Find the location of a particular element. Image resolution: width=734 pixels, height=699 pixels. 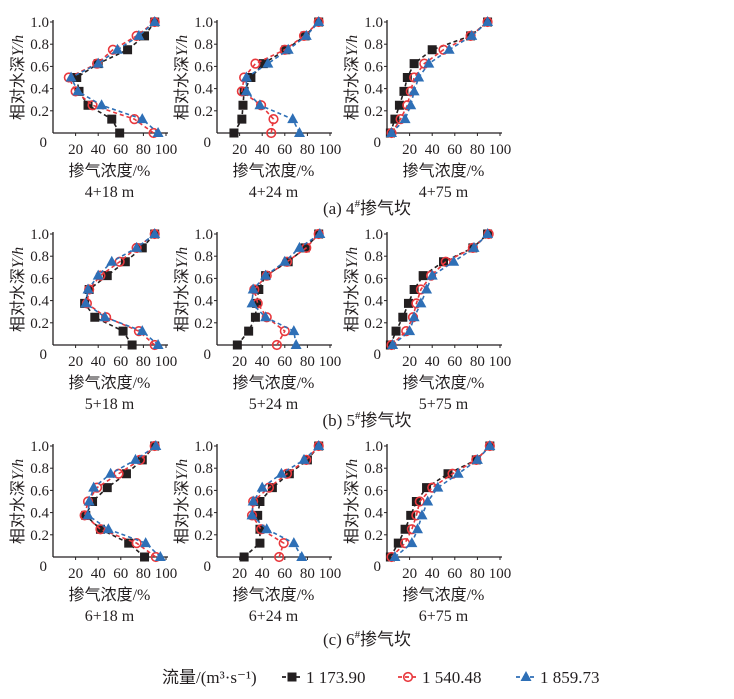

y-tick-label: 0.6 is located at coordinates (39, 491).